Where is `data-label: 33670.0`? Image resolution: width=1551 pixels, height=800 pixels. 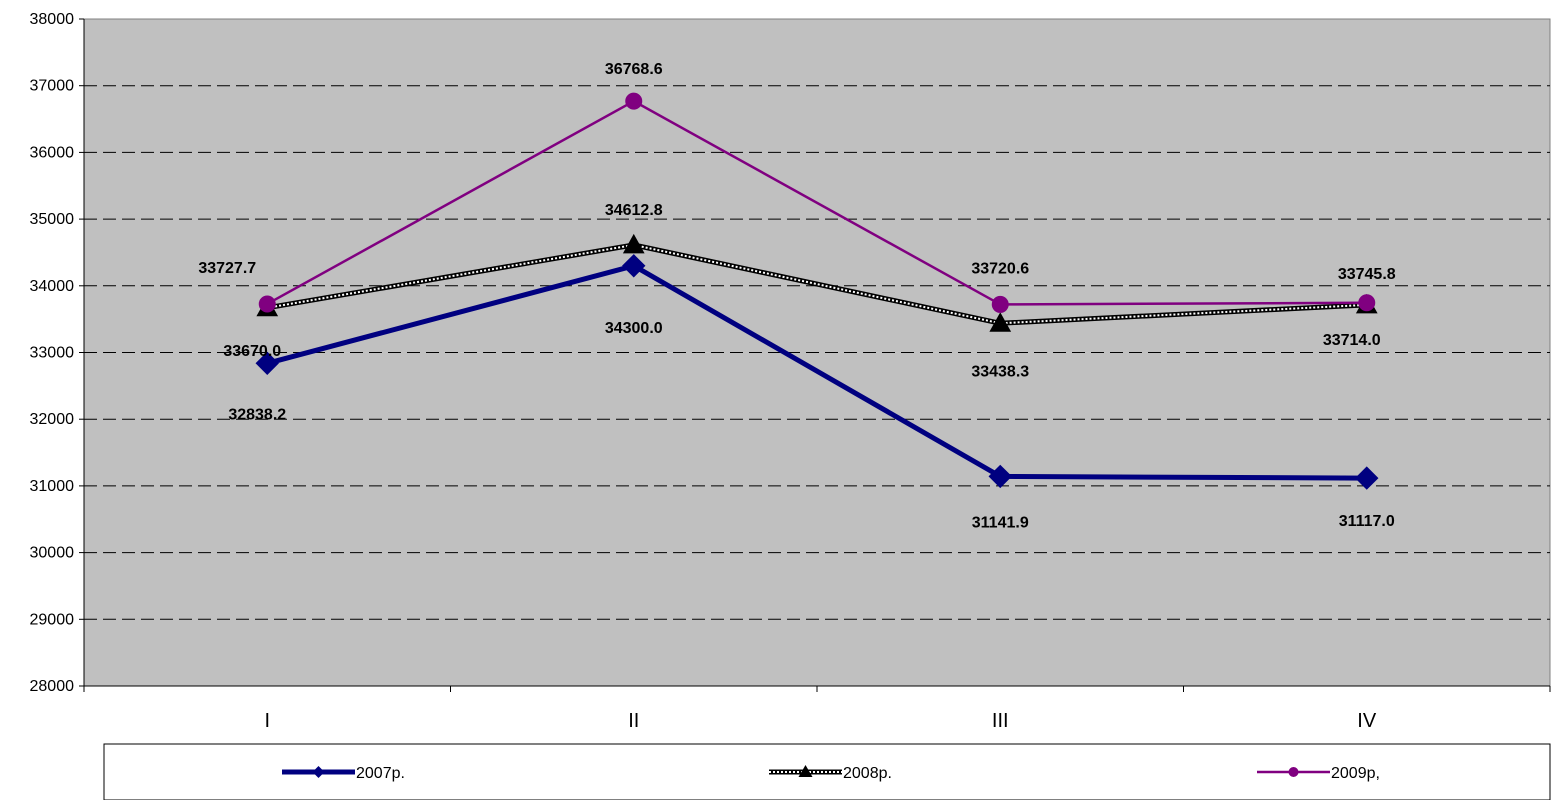 data-label: 33670.0 is located at coordinates (252, 351).